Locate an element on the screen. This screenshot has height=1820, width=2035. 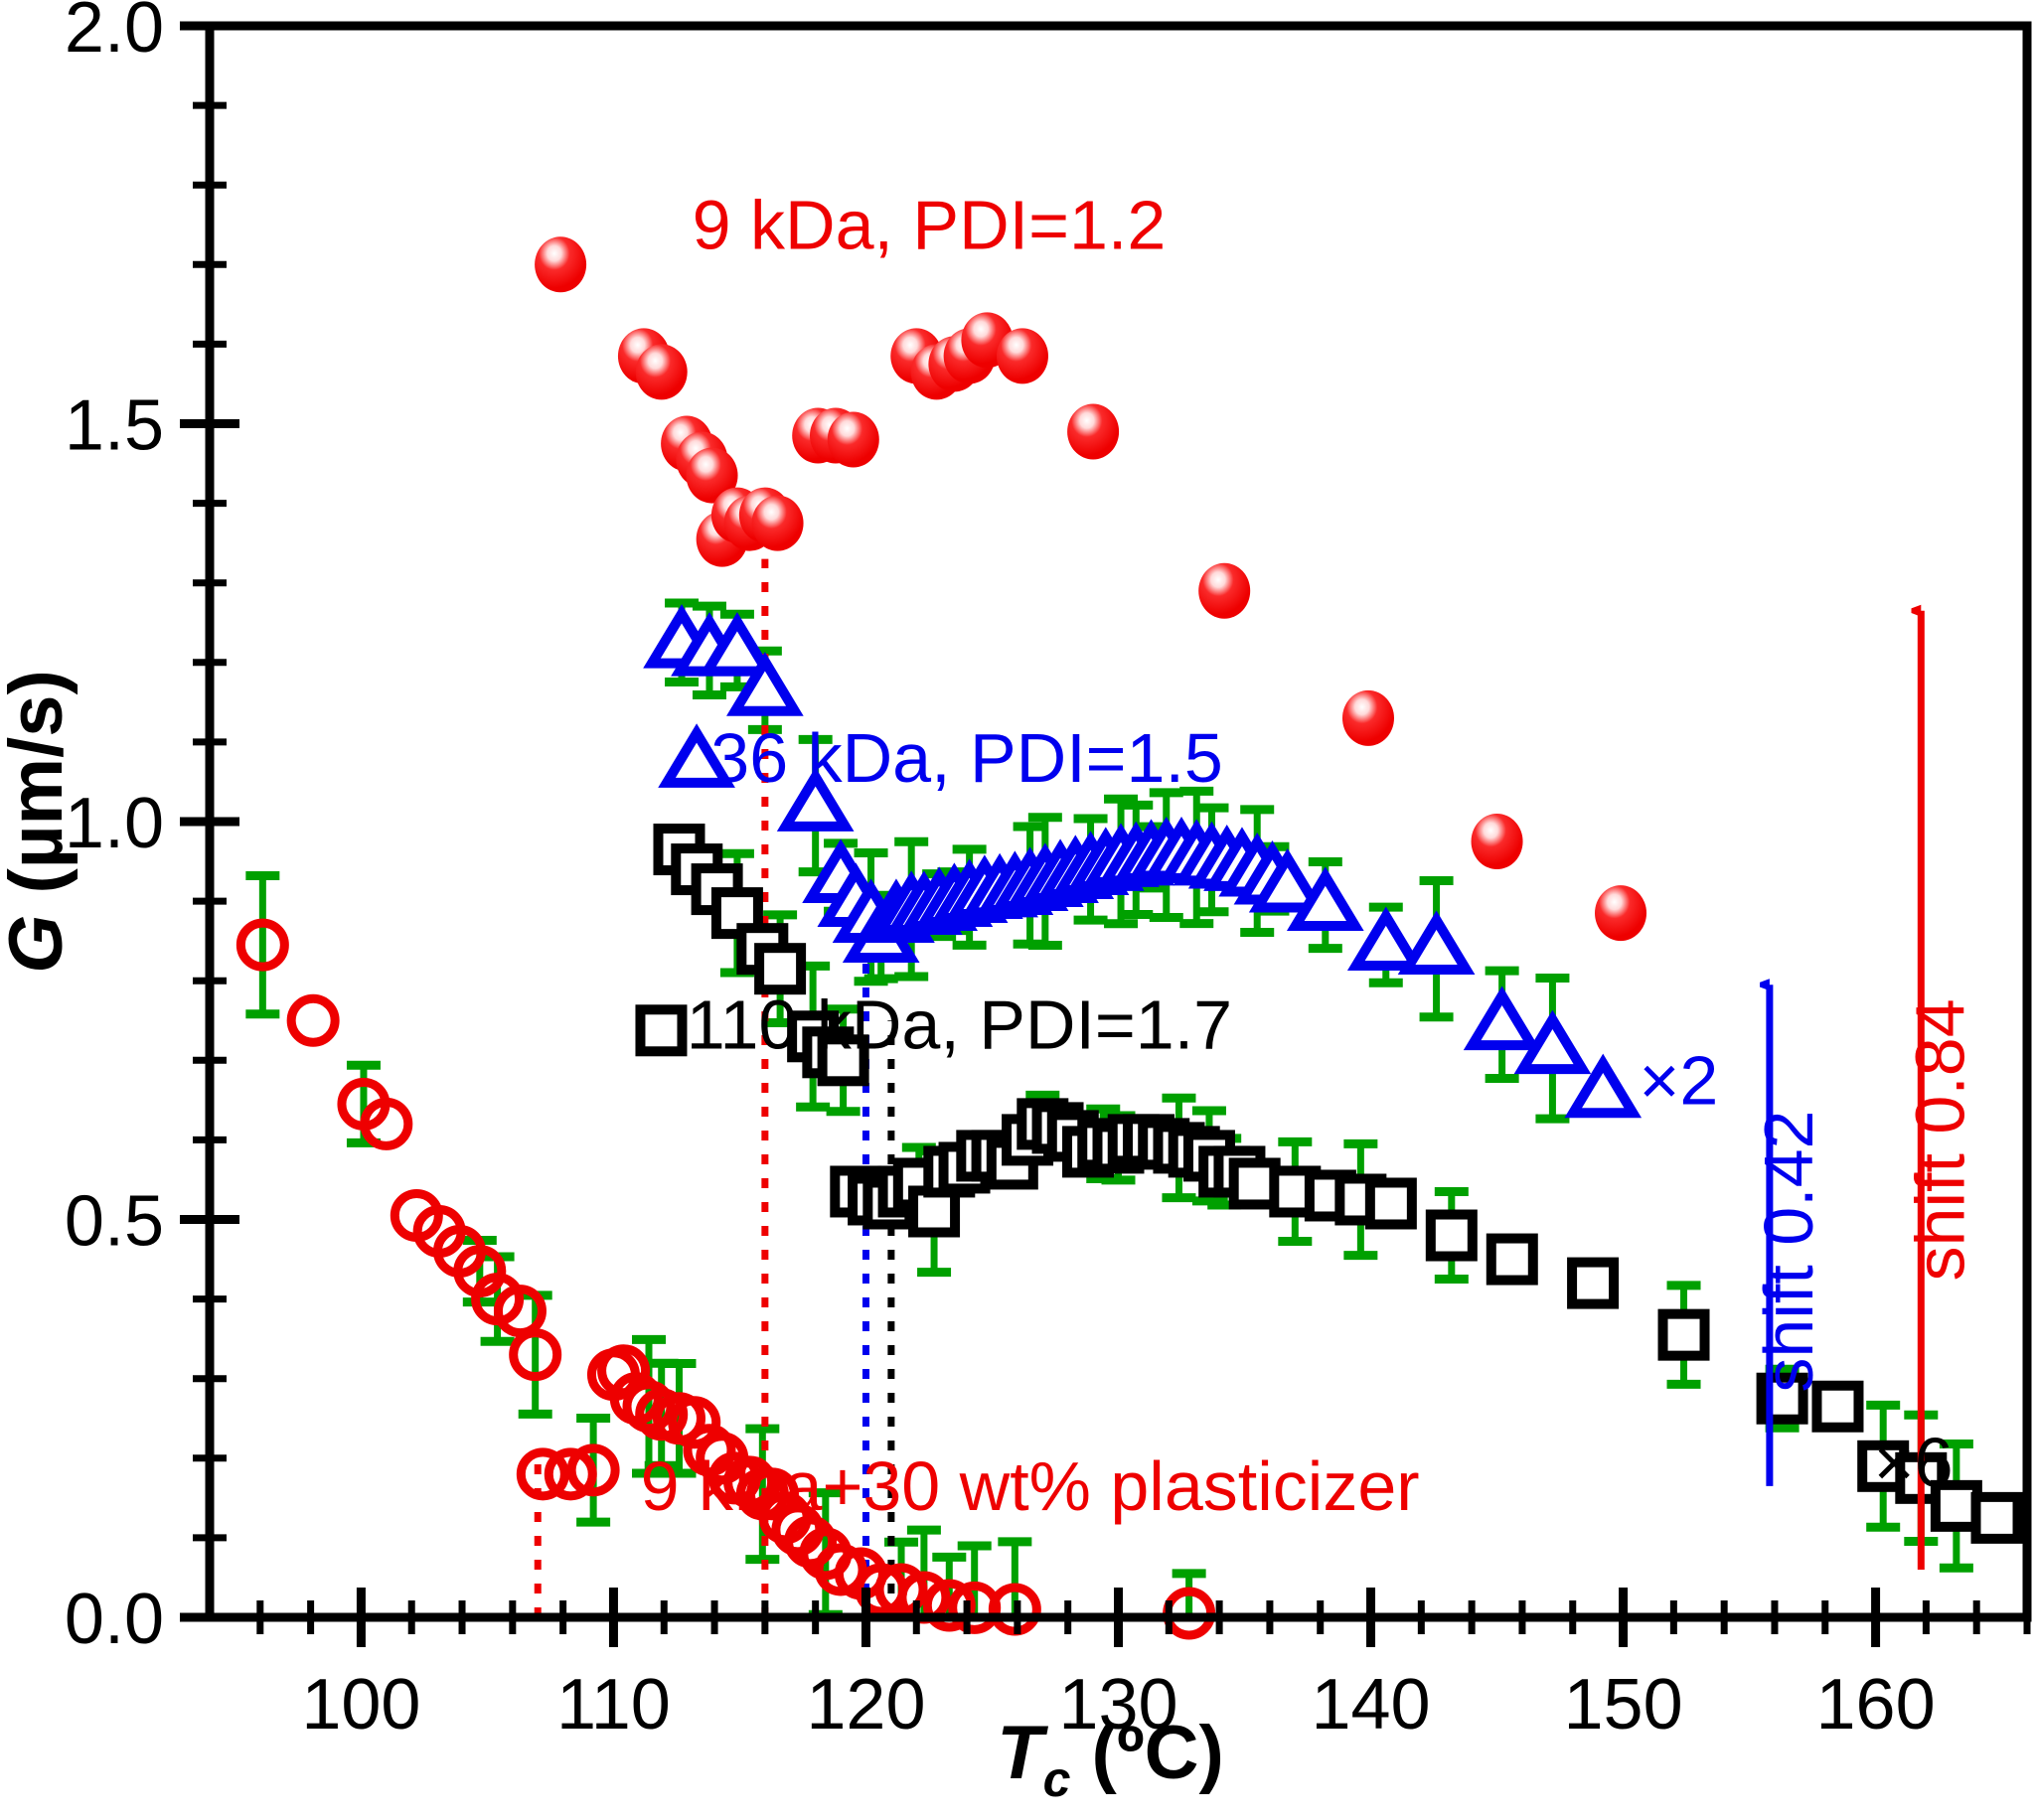
y-axis-title: G (µm/s) is located at coordinates (39, 822).